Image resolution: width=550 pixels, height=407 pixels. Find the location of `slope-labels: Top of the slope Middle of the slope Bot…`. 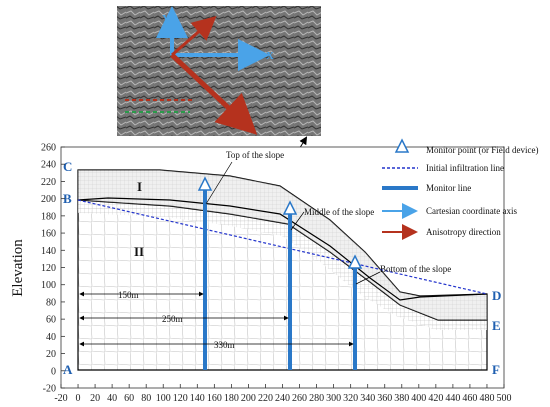

slope-labels: Top of the slope Middle of the slope Bot… is located at coordinates (328, 217).